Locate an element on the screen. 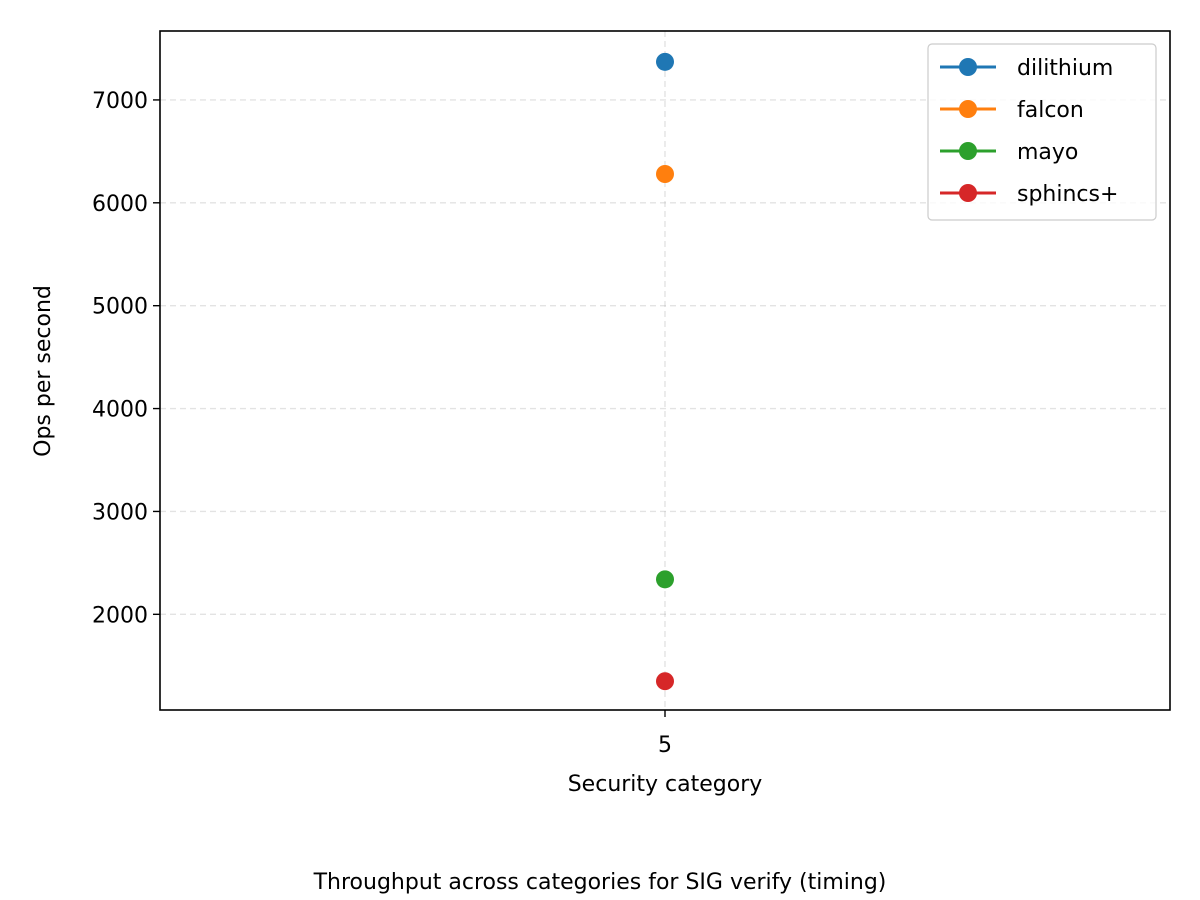  y-tick-label: 4000 is located at coordinates (120, 410).